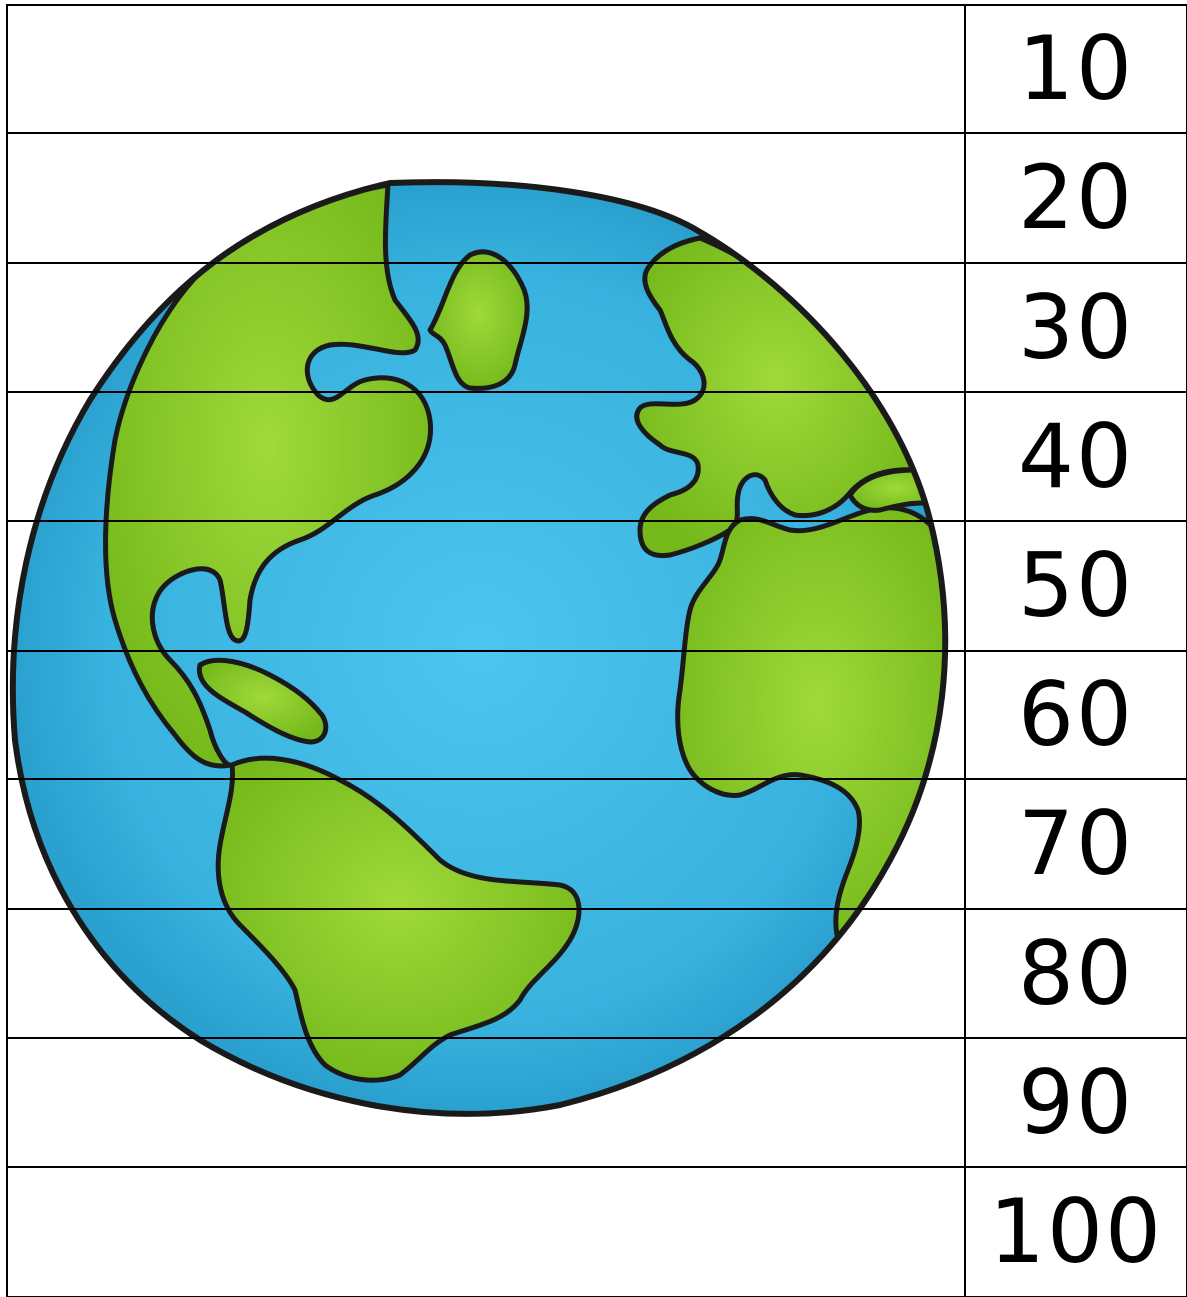  I want to click on strip-number-80: 80, so click(1076, 973).